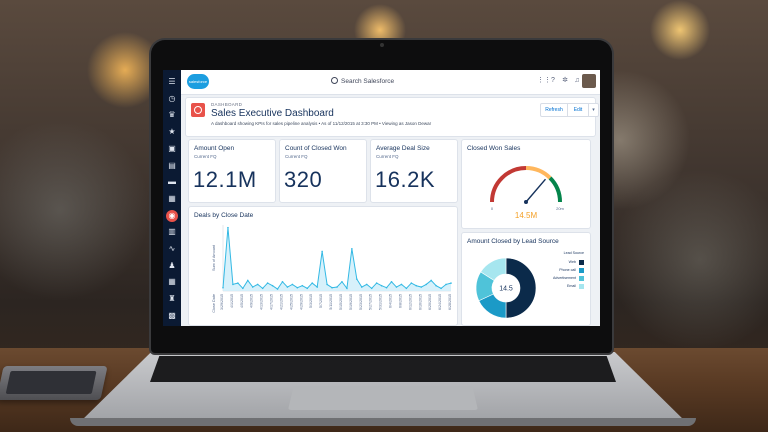 The width and height of the screenshot is (768, 432). What do you see at coordinates (172, 265) in the screenshot?
I see `people-icon: ♟` at bounding box center [172, 265].